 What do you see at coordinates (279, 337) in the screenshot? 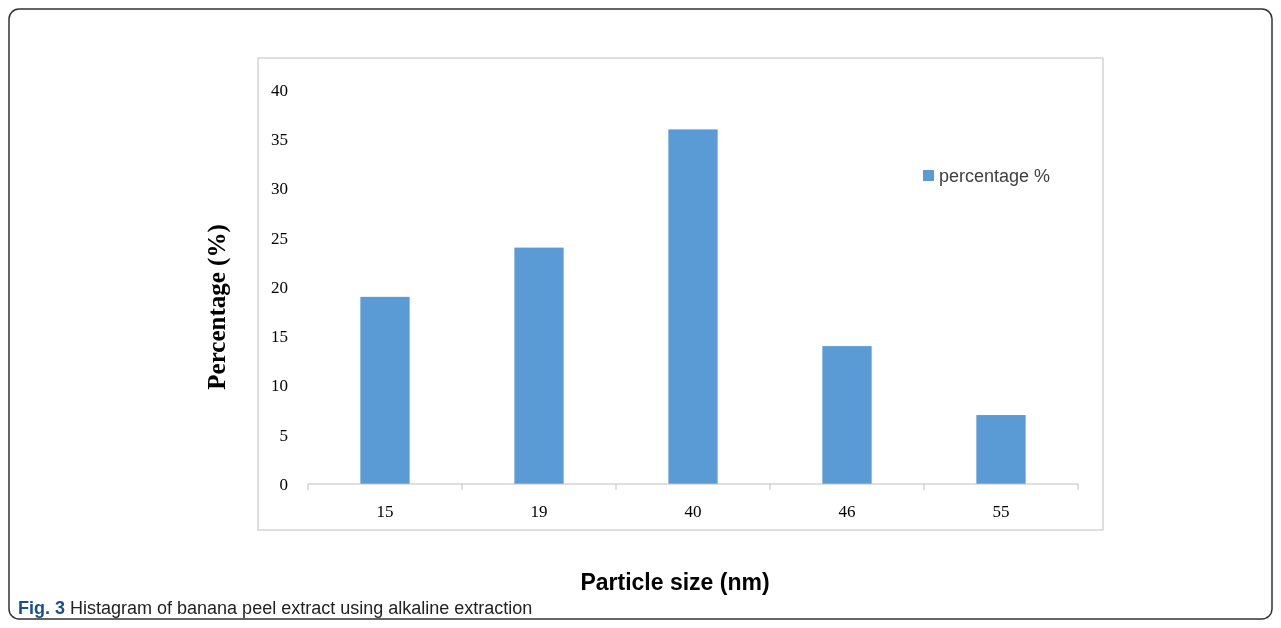
I see `y-tick-label: 15` at bounding box center [279, 337].